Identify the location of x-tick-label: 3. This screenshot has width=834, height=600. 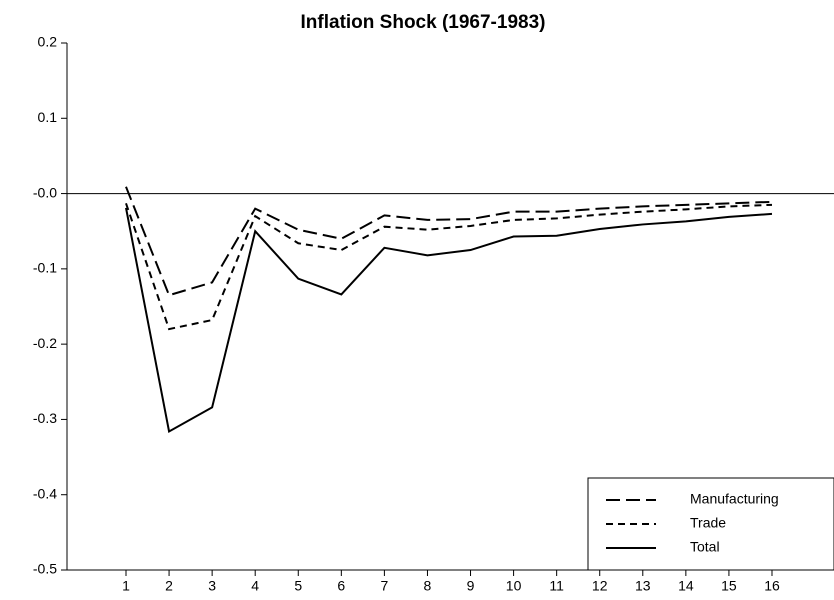
(212, 586).